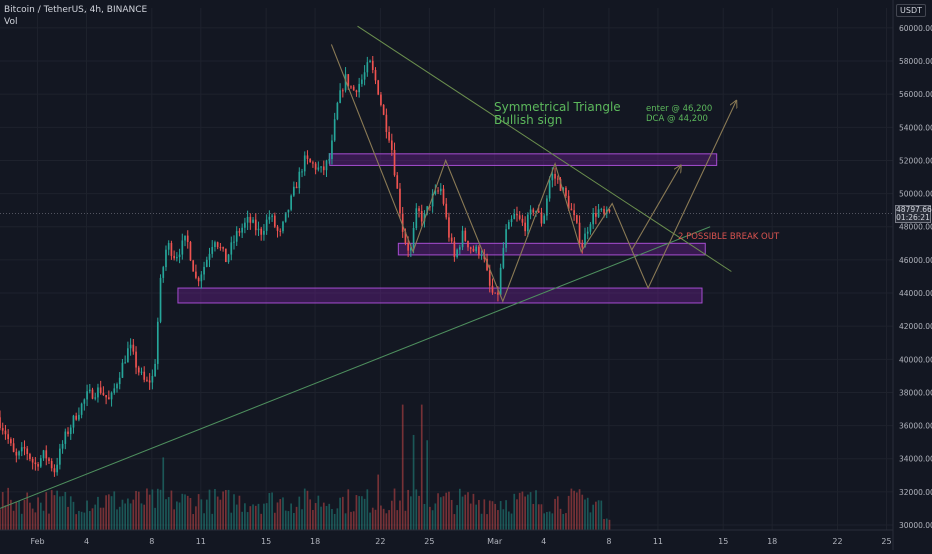 This screenshot has height=554, width=932. Describe the element at coordinates (911, 10) in the screenshot. I see `currency-badge: USDT` at that location.